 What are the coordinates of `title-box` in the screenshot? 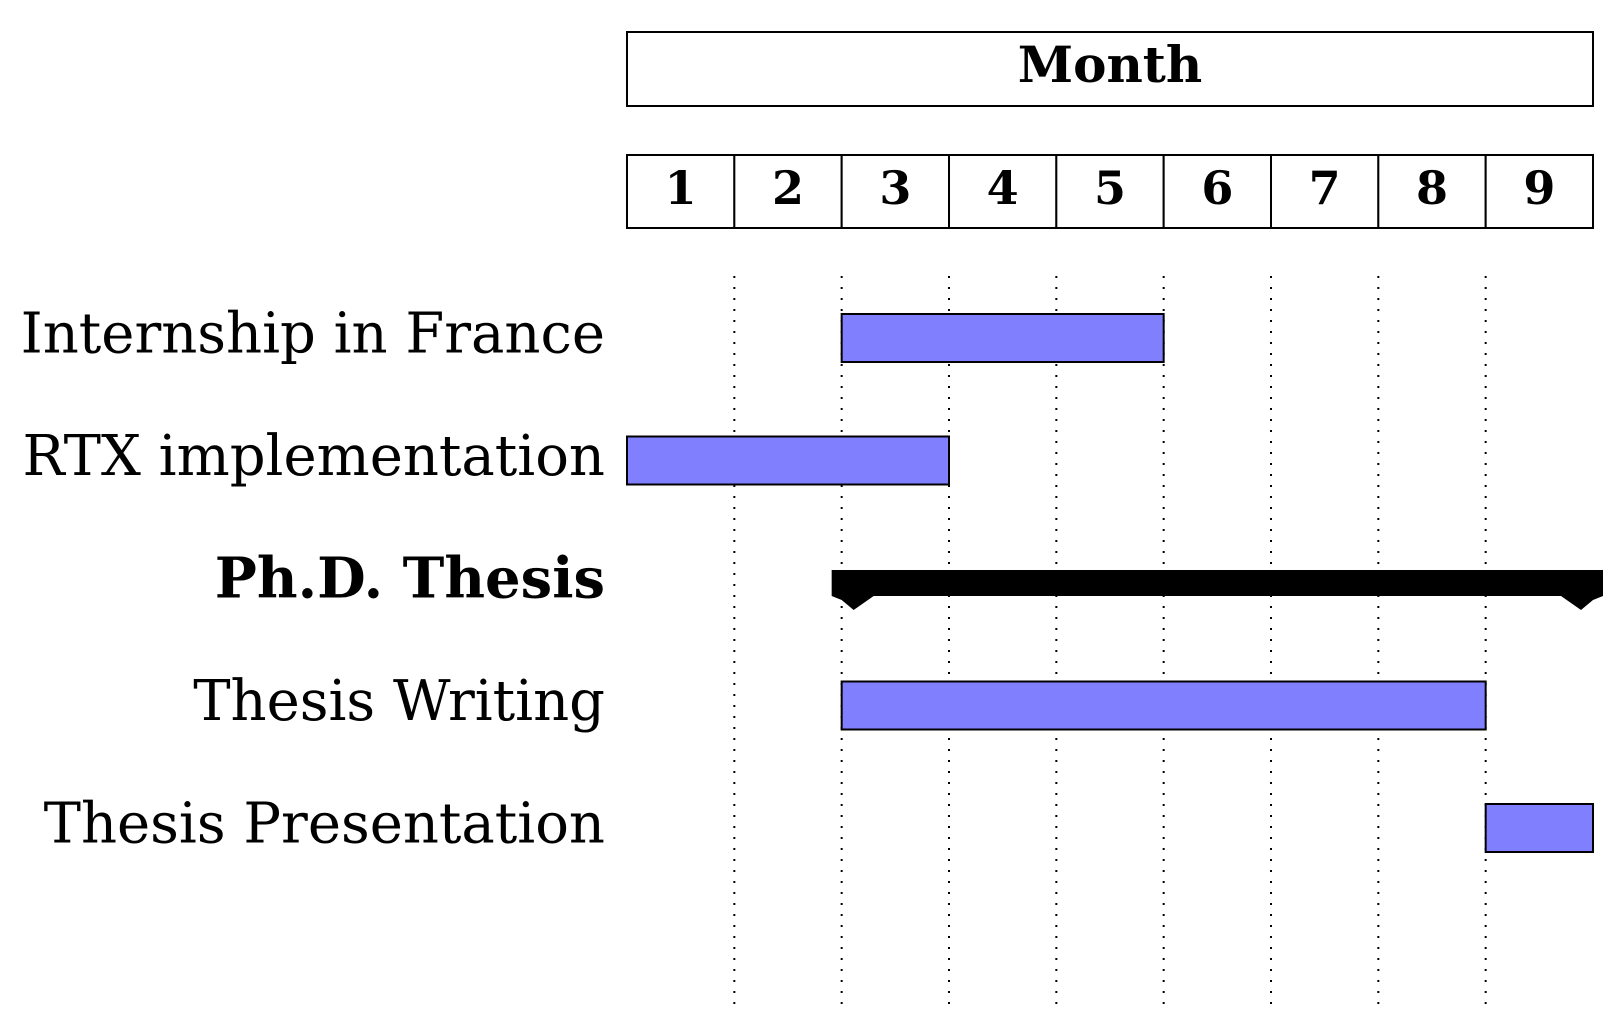 It's located at (1110, 69).